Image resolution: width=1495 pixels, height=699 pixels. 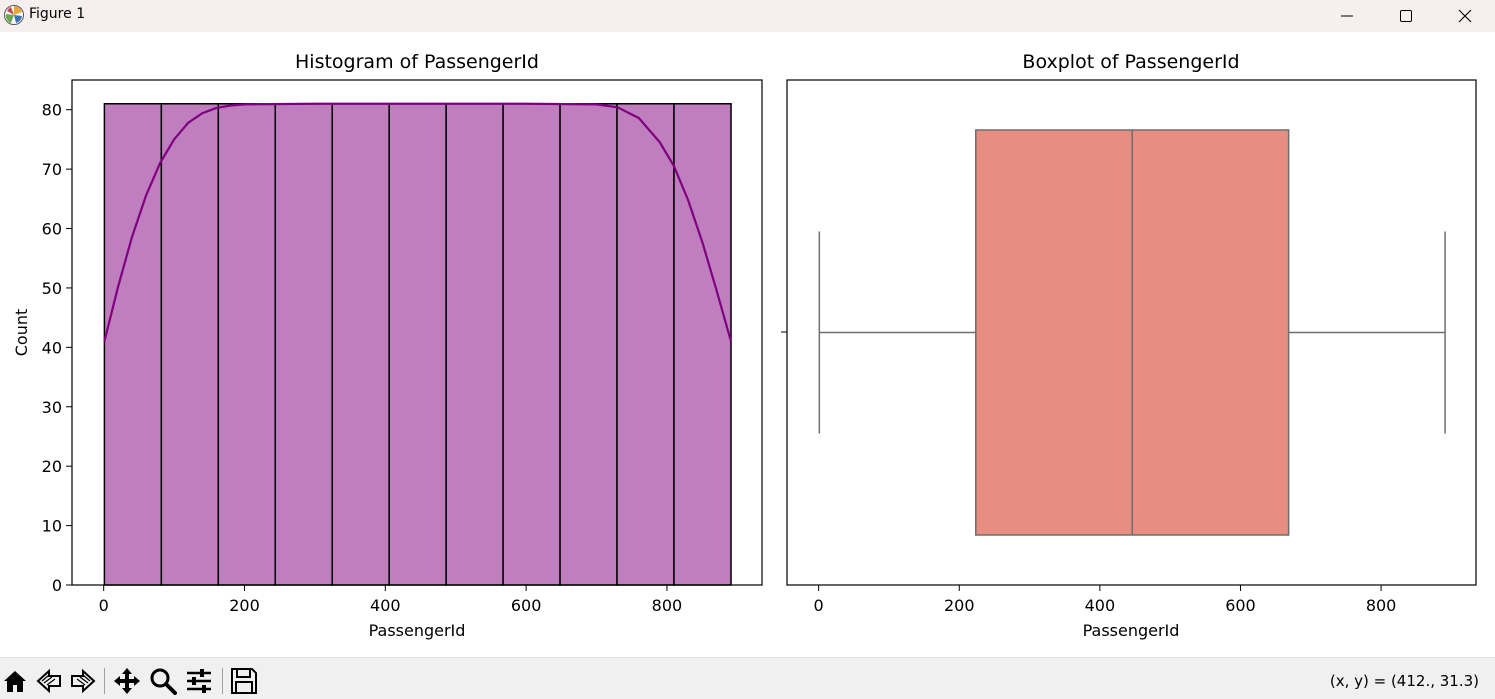 I want to click on window-title: Figure 1, so click(x=57, y=14).